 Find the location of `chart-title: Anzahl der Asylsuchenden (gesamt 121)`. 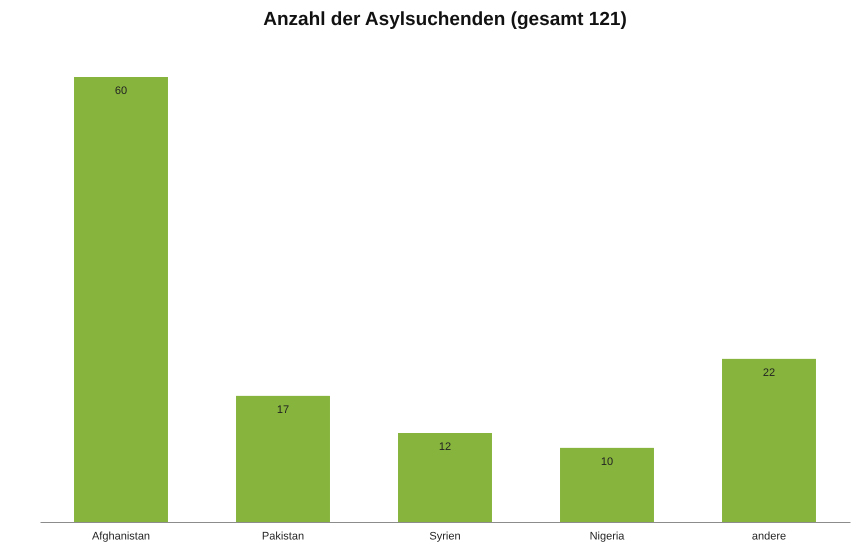

chart-title: Anzahl der Asylsuchenden (gesamt 121) is located at coordinates (445, 19).